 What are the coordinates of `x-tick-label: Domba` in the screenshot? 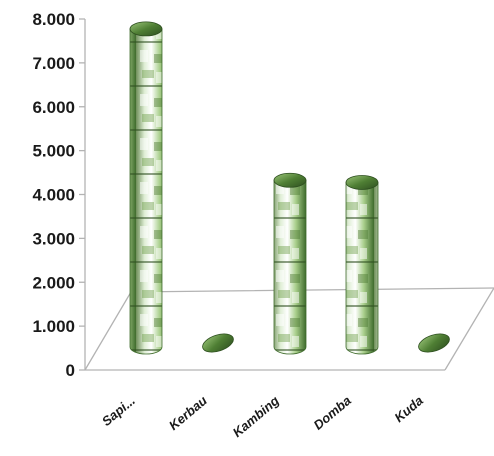 It's located at (332, 413).